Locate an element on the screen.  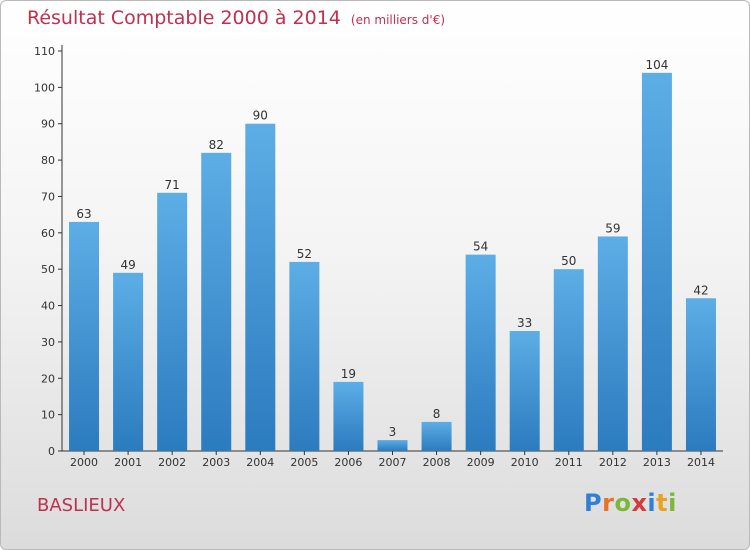
x-tick-label: 2013 is located at coordinates (657, 462).